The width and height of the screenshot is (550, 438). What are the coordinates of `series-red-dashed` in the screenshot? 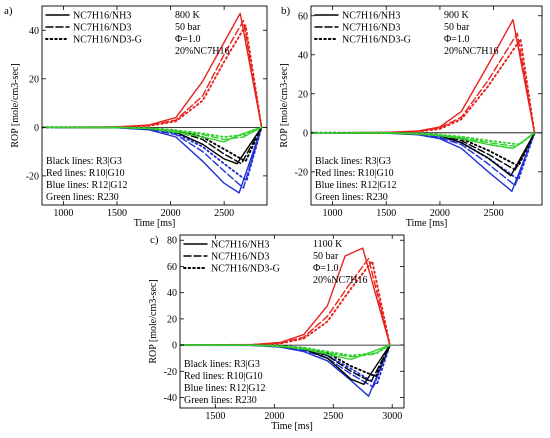 It's located at (423, 83).